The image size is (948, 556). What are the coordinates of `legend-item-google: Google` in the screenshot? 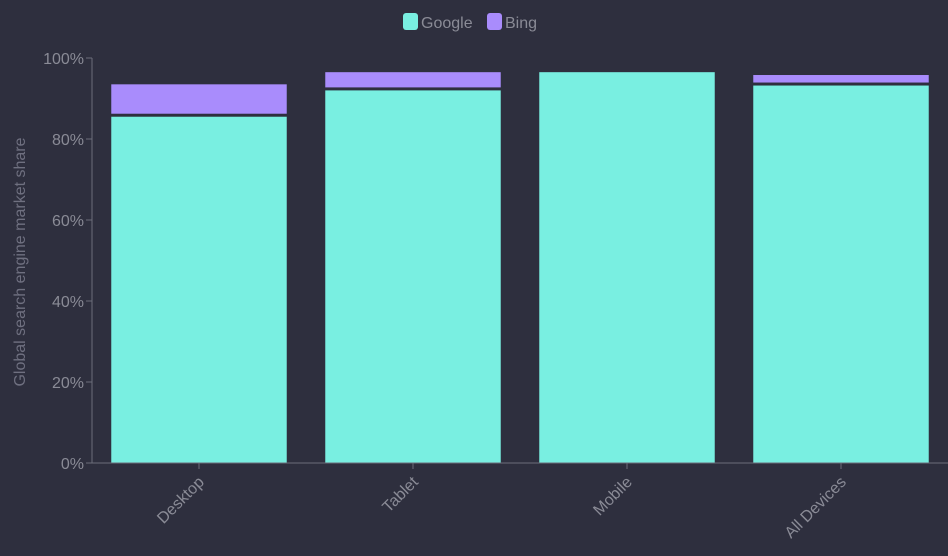 It's located at (438, 22).